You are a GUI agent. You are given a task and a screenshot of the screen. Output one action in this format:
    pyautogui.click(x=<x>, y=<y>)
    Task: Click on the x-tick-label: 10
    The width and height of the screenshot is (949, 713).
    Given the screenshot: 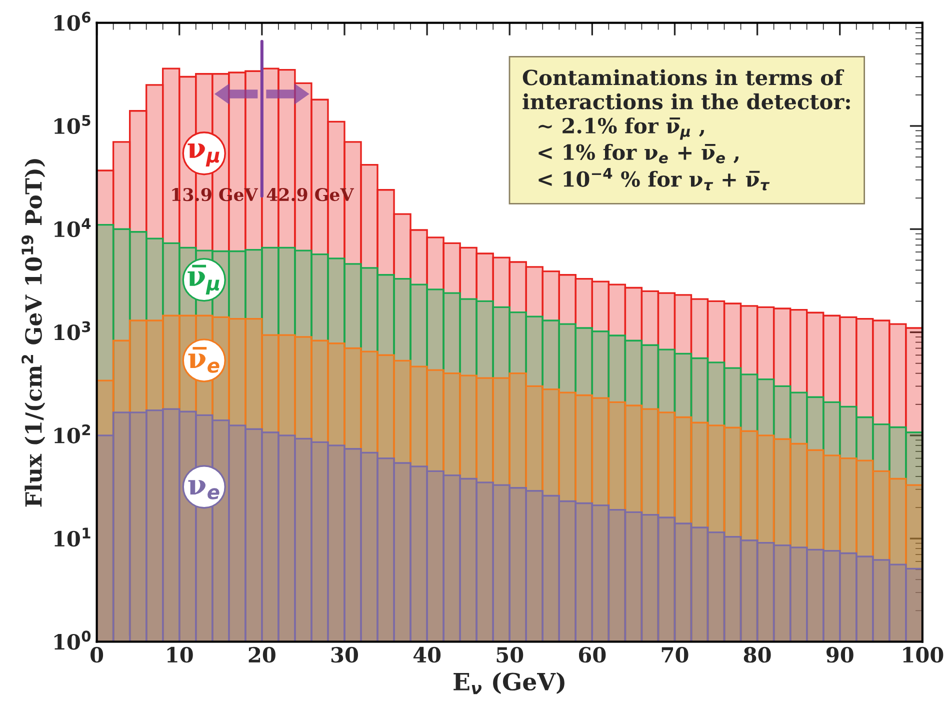 What is the action you would take?
    pyautogui.click(x=180, y=654)
    